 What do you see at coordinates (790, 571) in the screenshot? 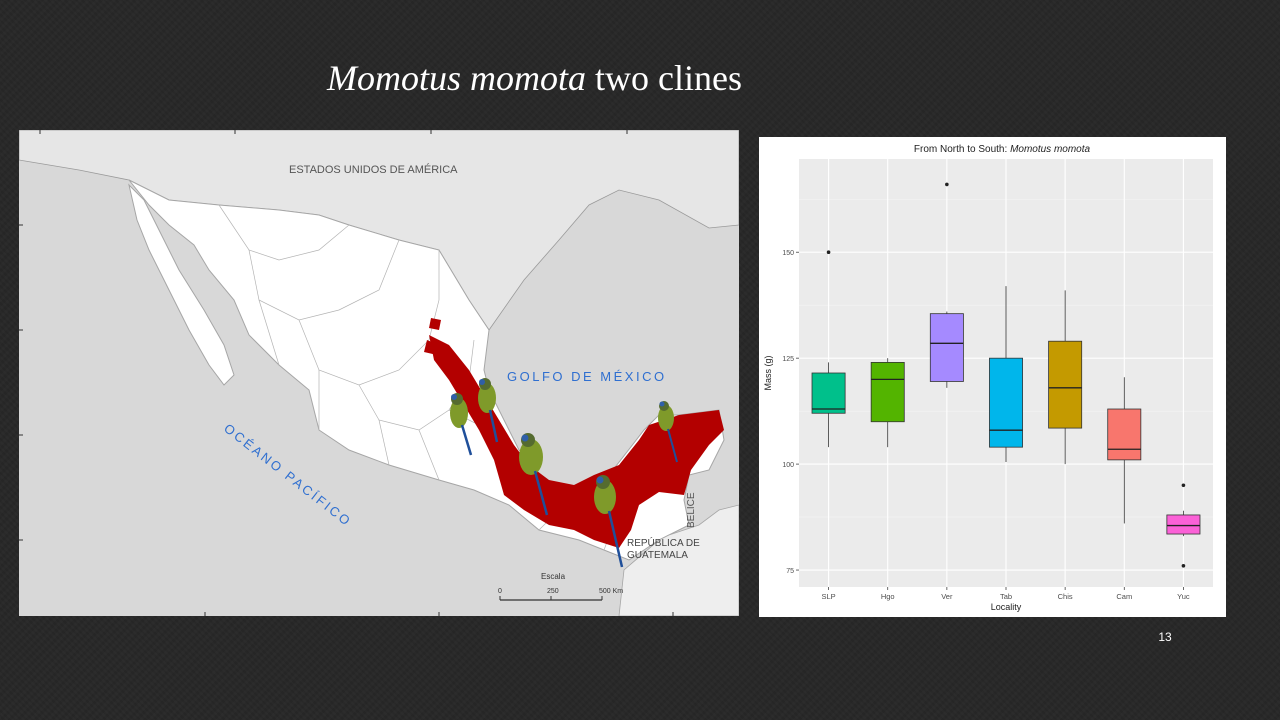
I see `y-tick-label: 75` at bounding box center [790, 571].